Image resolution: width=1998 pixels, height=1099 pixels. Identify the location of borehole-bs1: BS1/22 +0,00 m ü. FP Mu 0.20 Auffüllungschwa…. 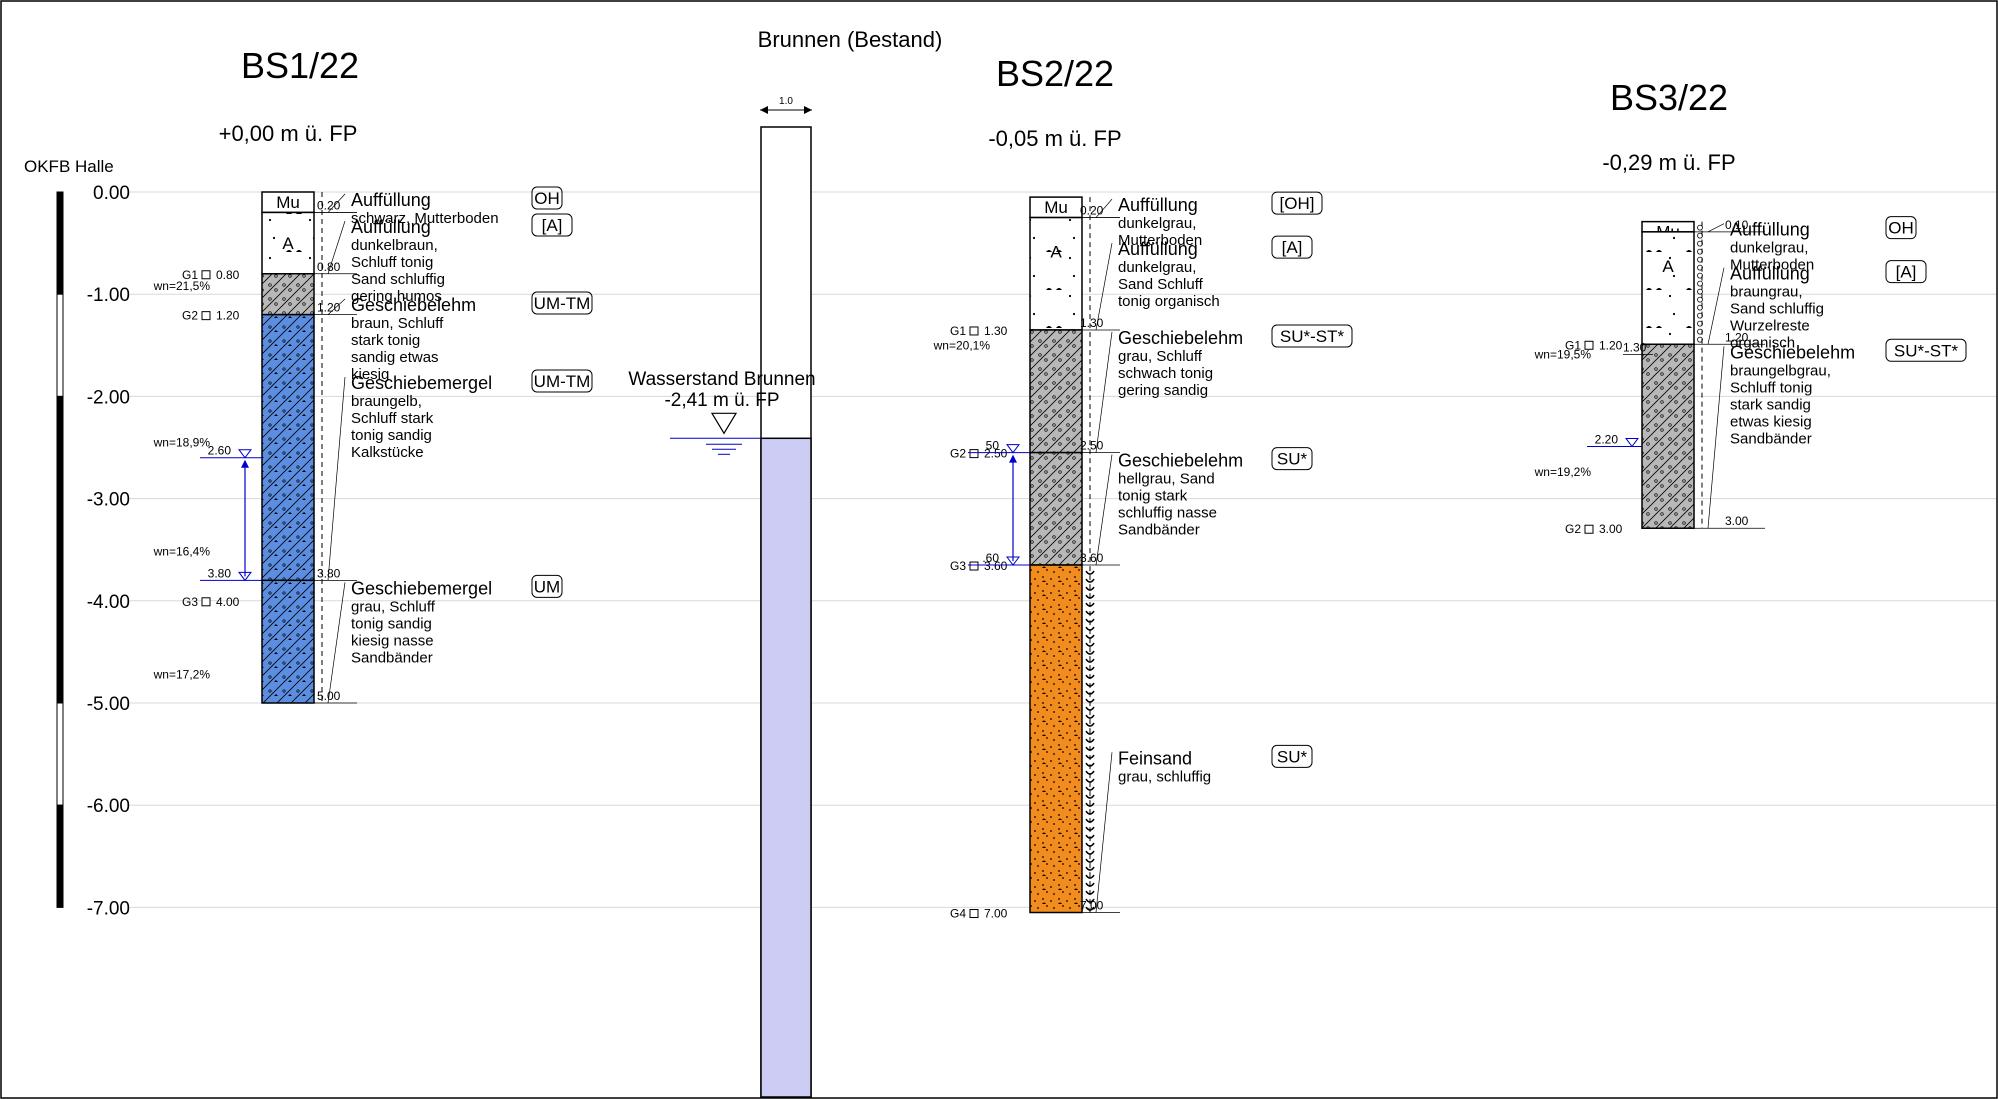
(373, 374).